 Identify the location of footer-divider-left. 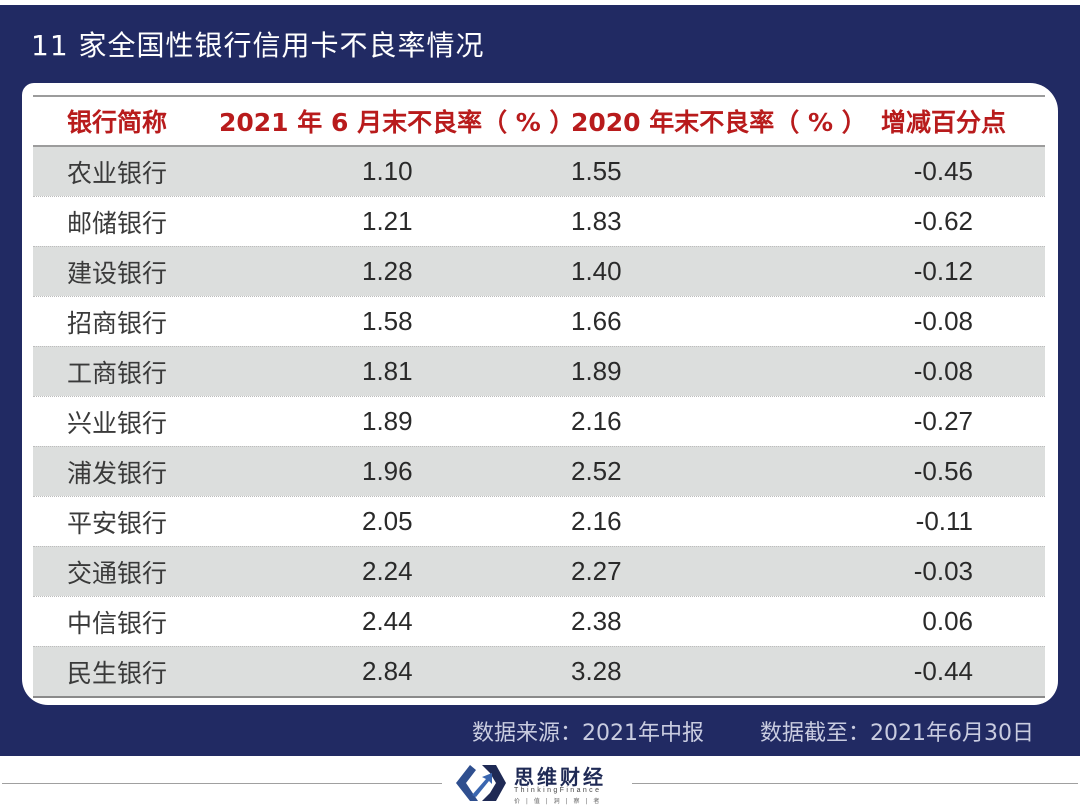
(222, 783).